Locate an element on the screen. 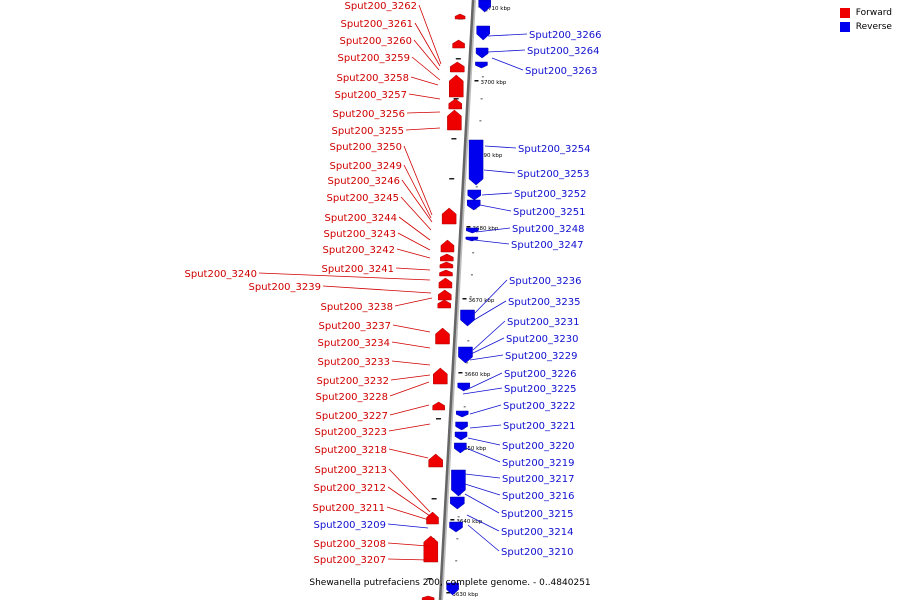 The height and width of the screenshot is (600, 900). gene-label: Sput200_3210 is located at coordinates (537, 552).